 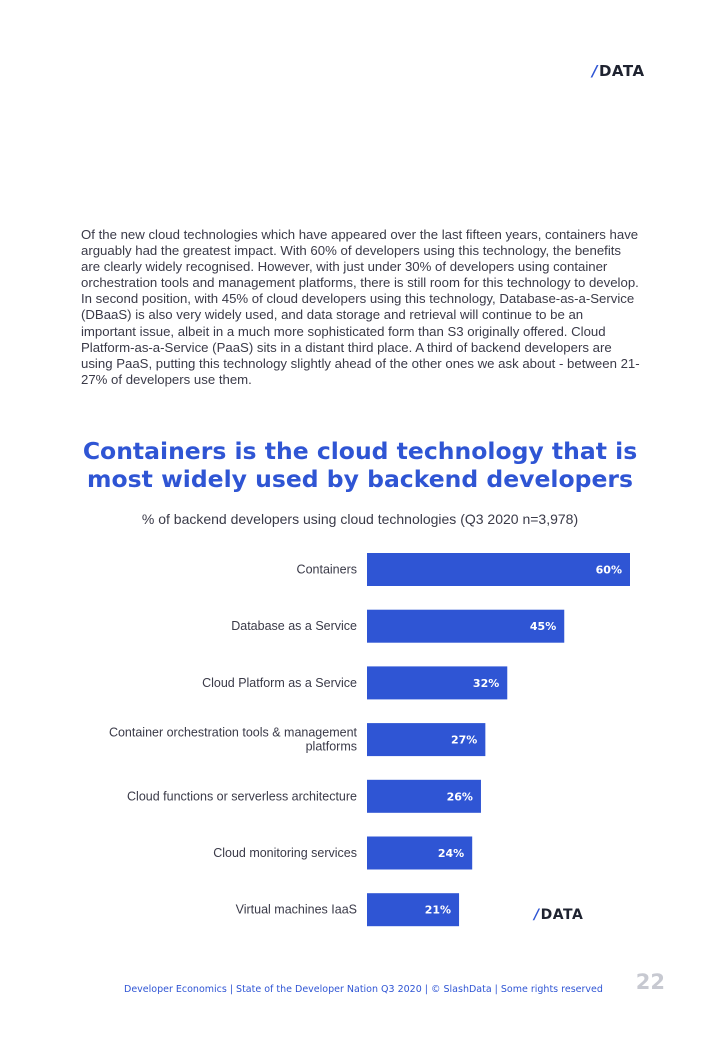 I want to click on chart-brand-logo: / DATA, so click(x=558, y=915).